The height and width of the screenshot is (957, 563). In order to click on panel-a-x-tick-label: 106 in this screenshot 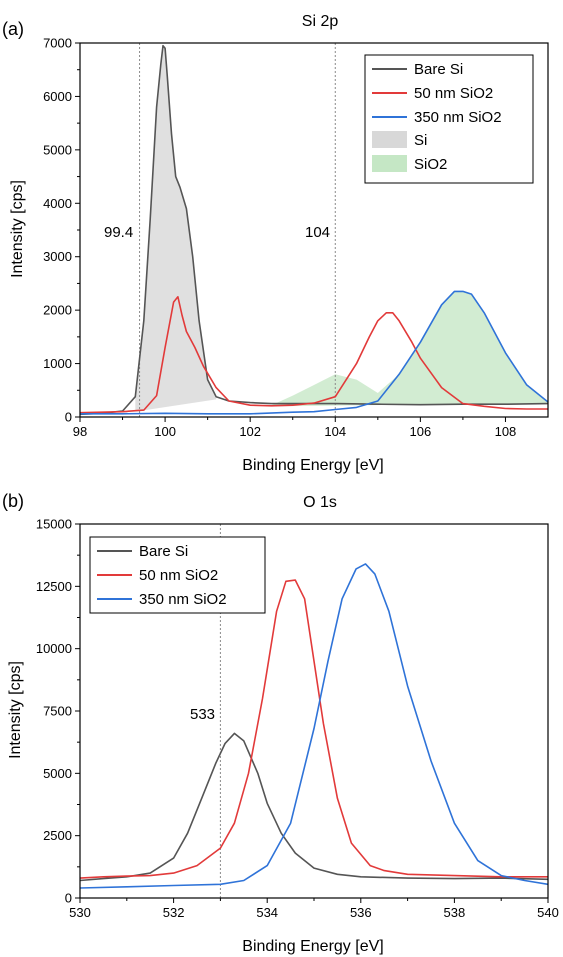, I will do `click(421, 431)`.